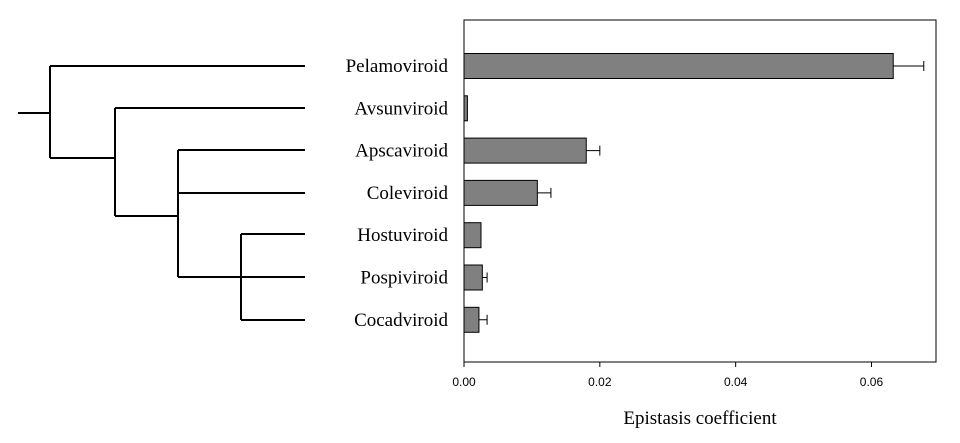 This screenshot has width=960, height=443. What do you see at coordinates (593, 150) in the screenshot?
I see `error-bar-apscaviroid` at bounding box center [593, 150].